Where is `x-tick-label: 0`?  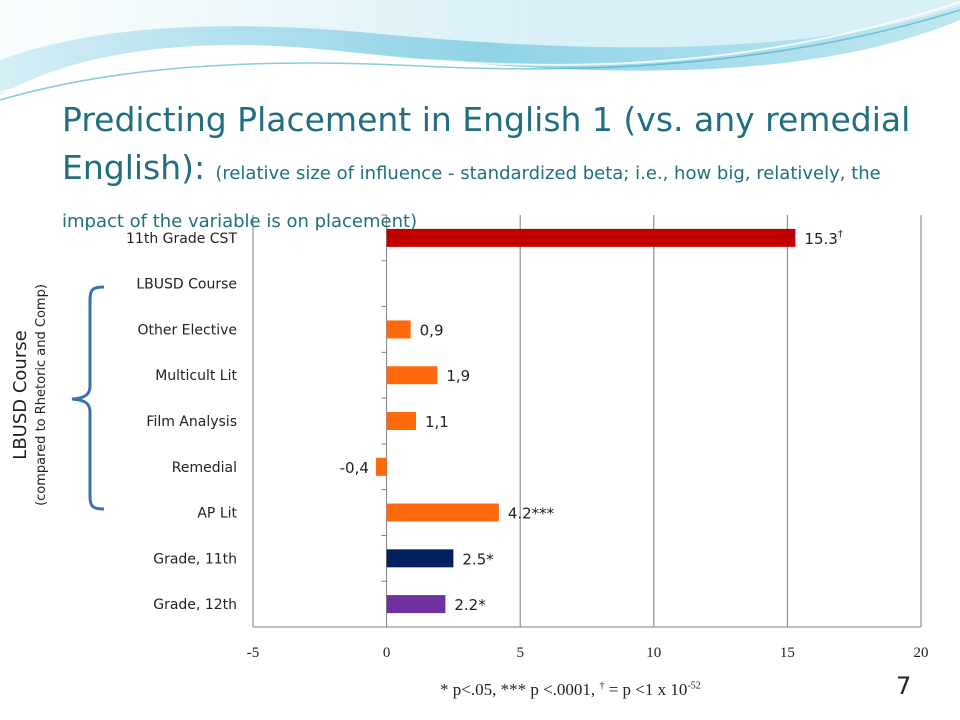 x-tick-label: 0 is located at coordinates (387, 653).